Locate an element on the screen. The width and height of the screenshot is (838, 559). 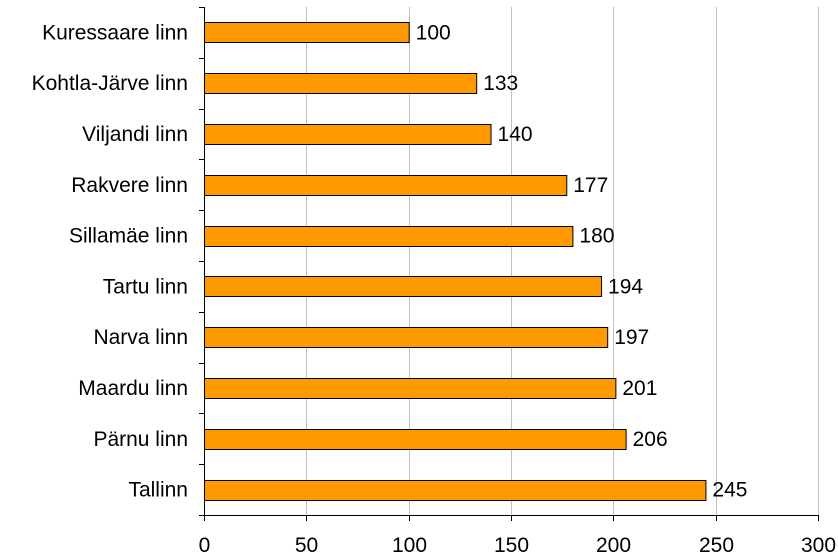
category-label: Viljandi linn is located at coordinates (135, 134).